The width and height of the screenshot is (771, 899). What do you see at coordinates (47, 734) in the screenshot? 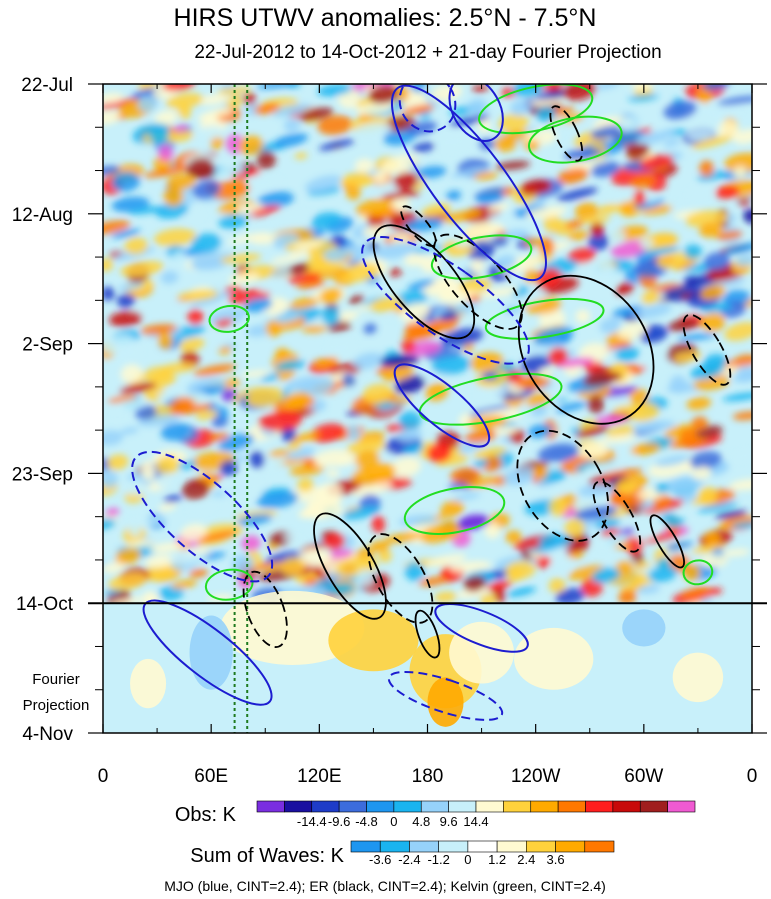
I see `y-tick-label: 4-Nov` at bounding box center [47, 734].